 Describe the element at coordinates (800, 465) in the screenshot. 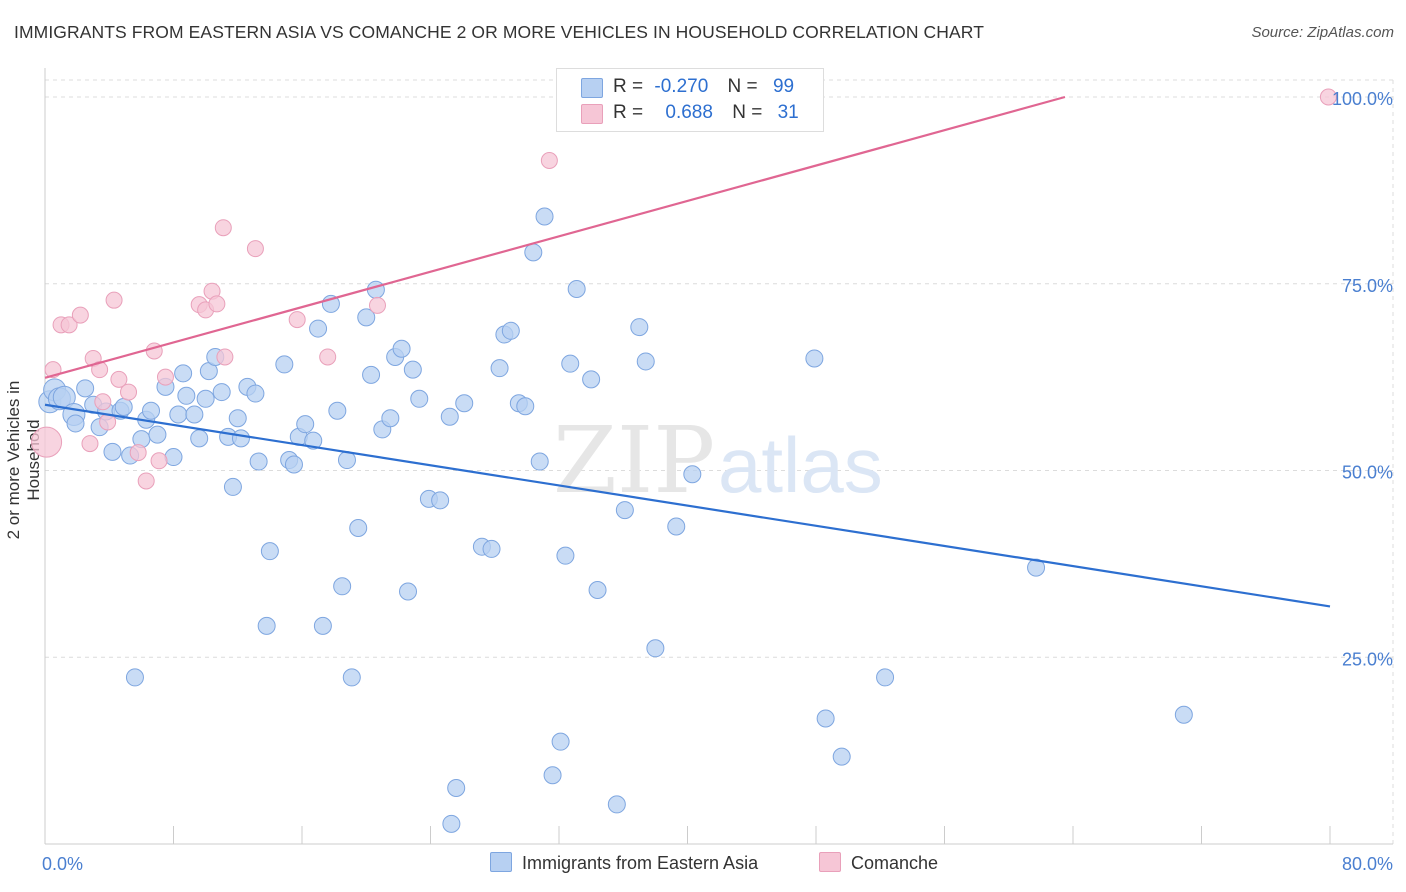

I see `watermark-atlas: atlas` at that location.